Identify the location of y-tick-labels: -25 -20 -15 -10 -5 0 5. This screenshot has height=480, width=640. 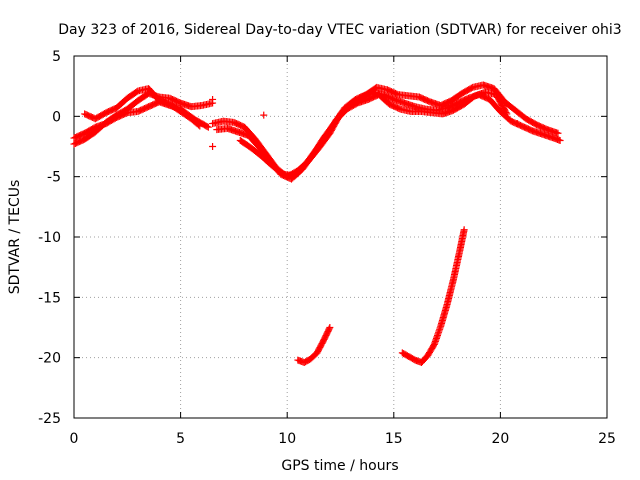
(49, 238).